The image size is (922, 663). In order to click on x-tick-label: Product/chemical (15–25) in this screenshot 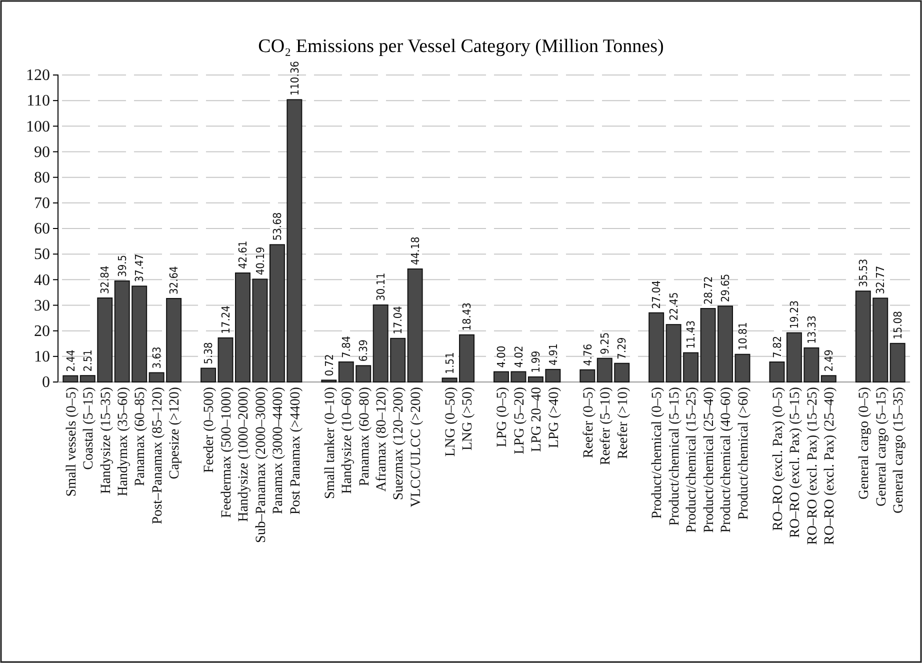, I will do `click(692, 459)`.